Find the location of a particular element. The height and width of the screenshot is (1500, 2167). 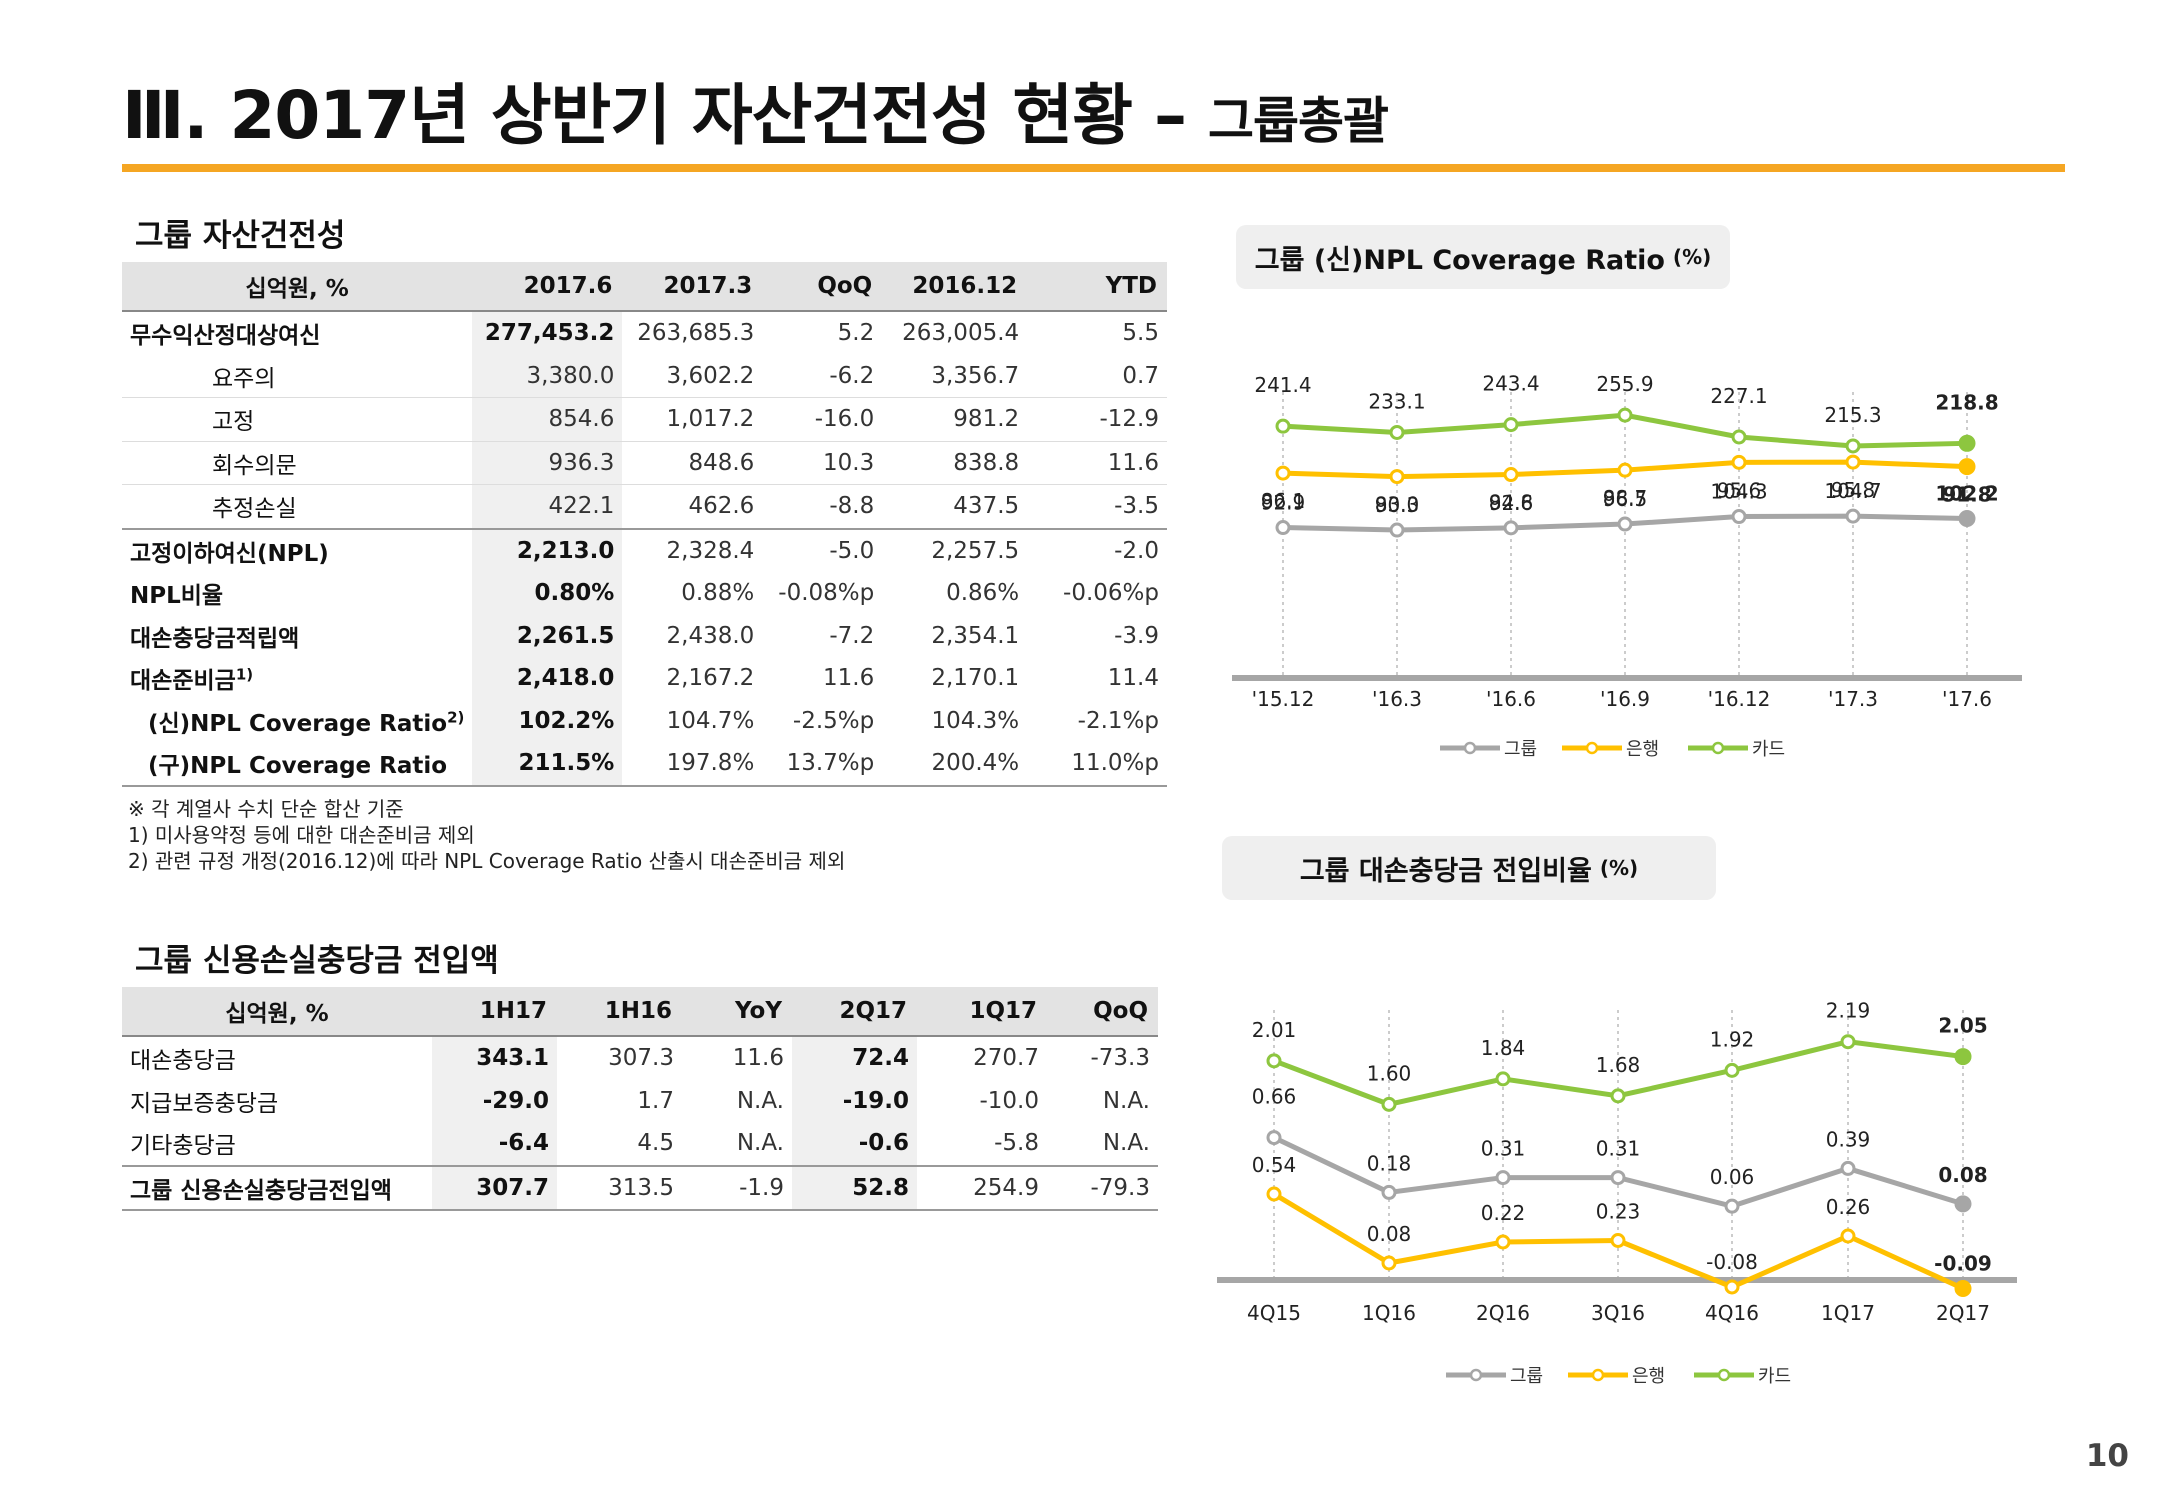

table-cell: 838.8 is located at coordinates (955, 463).